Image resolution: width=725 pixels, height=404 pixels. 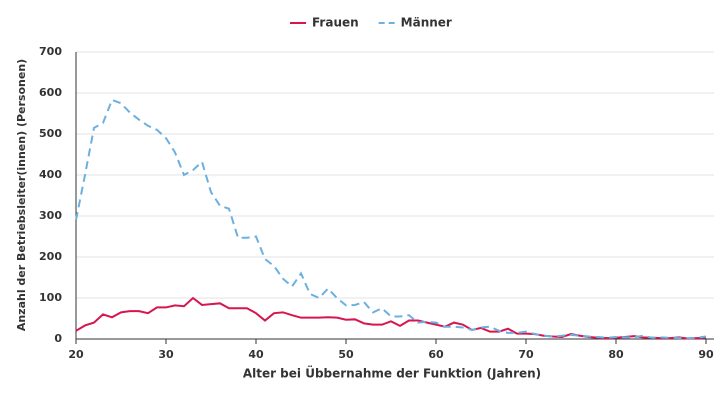 I want to click on y-tick-label: 300, so click(x=50, y=215).